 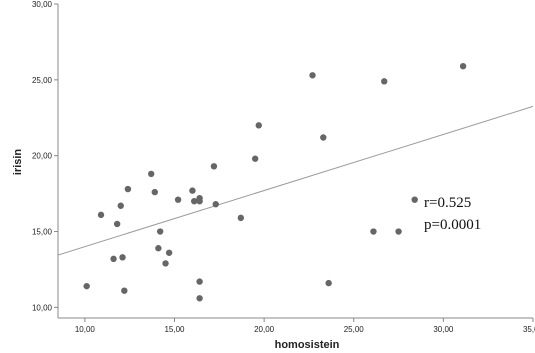 I want to click on x-axis-title: homosistein, so click(x=307, y=345).